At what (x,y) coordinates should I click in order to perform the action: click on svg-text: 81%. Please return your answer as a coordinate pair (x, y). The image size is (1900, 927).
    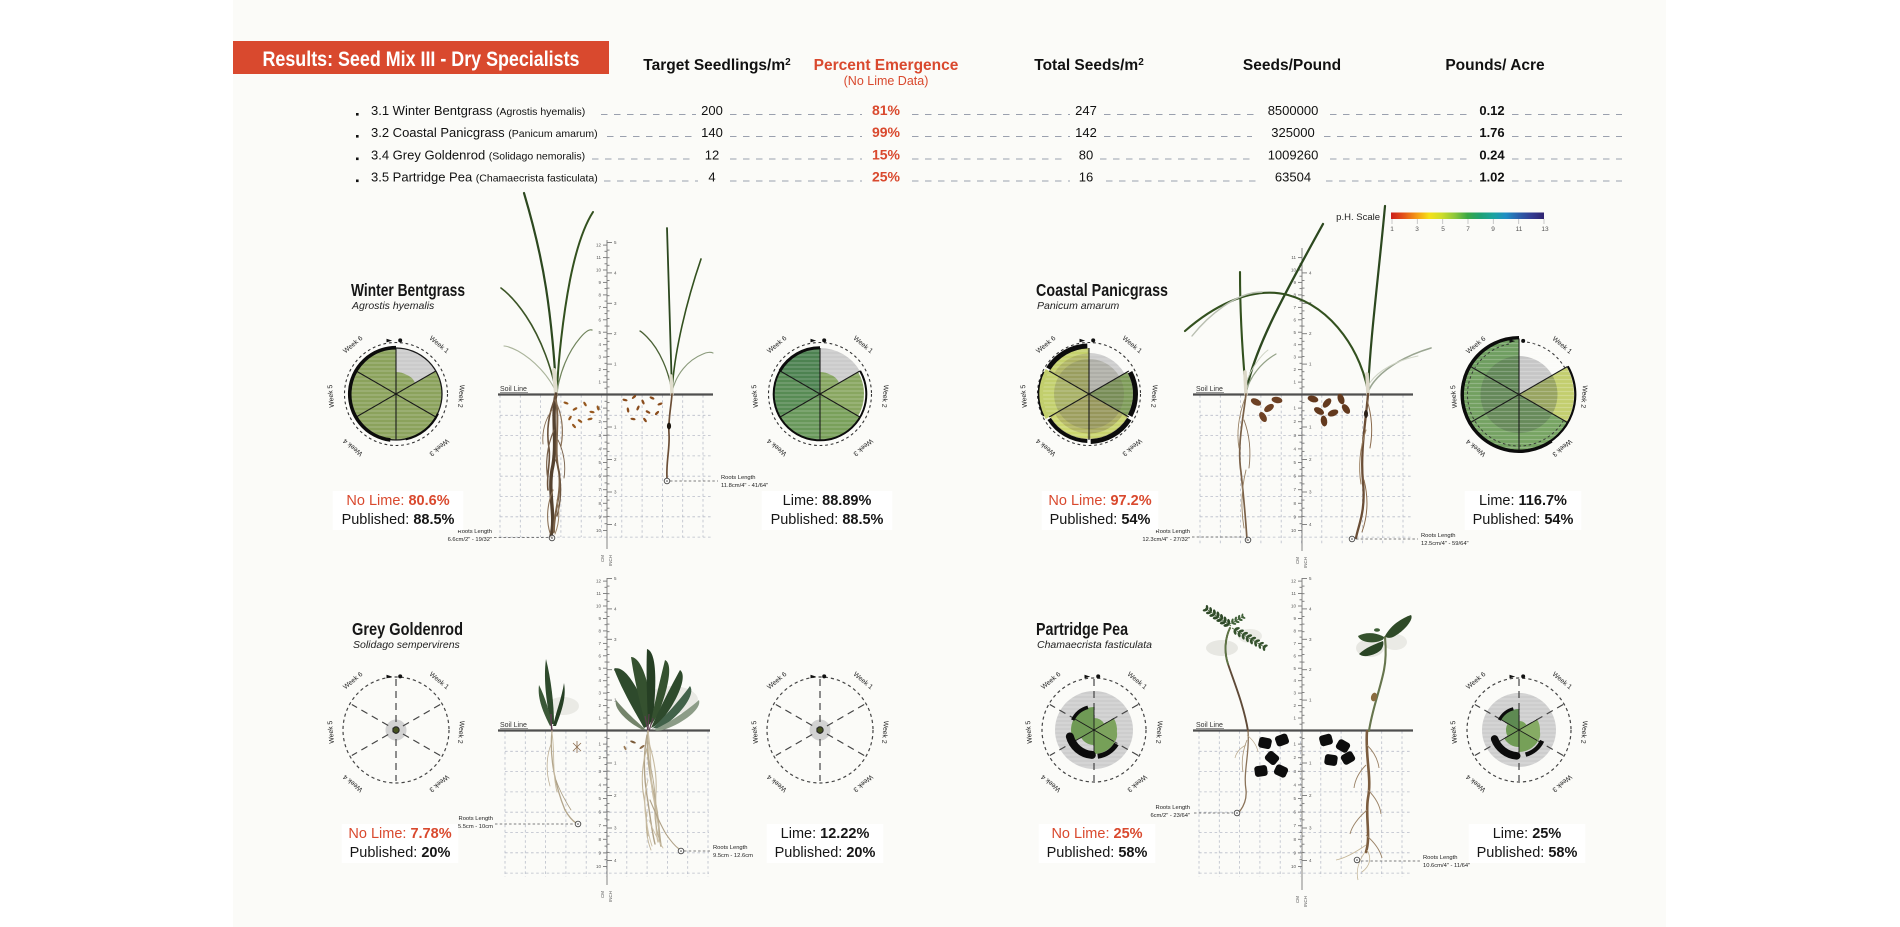
    Looking at the image, I should click on (886, 110).